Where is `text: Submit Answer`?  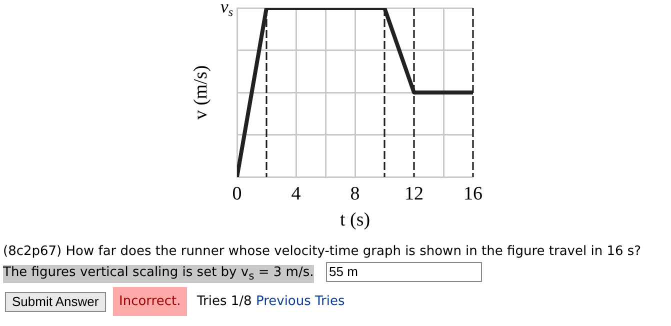 text: Submit Answer is located at coordinates (55, 302).